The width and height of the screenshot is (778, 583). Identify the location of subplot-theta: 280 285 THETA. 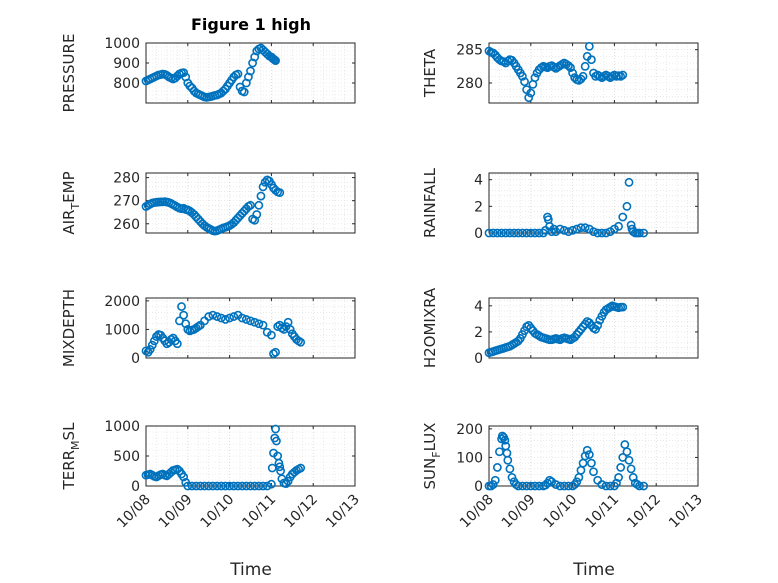
(560, 72).